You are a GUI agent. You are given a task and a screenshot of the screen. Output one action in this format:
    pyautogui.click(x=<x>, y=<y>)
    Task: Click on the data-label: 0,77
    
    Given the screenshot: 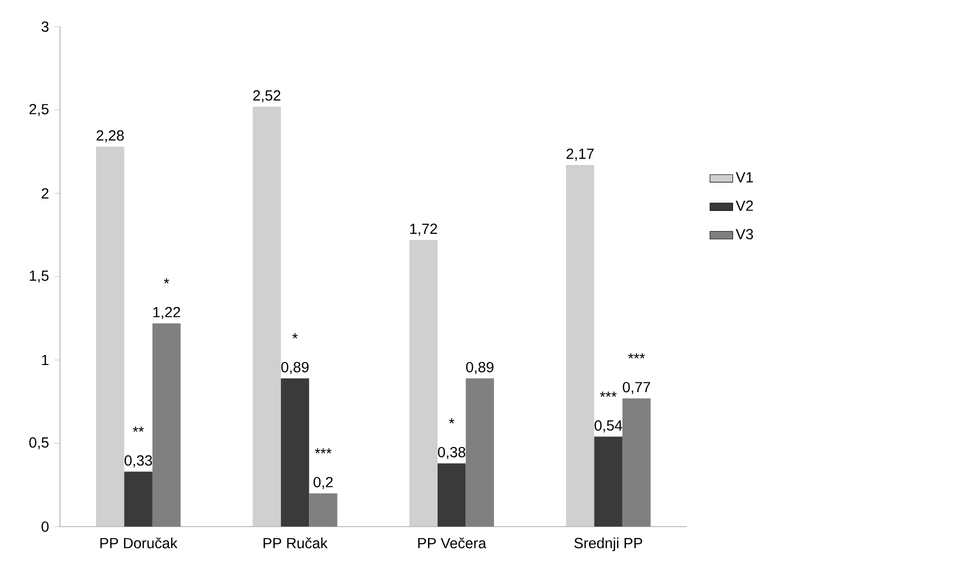 What is the action you would take?
    pyautogui.click(x=636, y=388)
    